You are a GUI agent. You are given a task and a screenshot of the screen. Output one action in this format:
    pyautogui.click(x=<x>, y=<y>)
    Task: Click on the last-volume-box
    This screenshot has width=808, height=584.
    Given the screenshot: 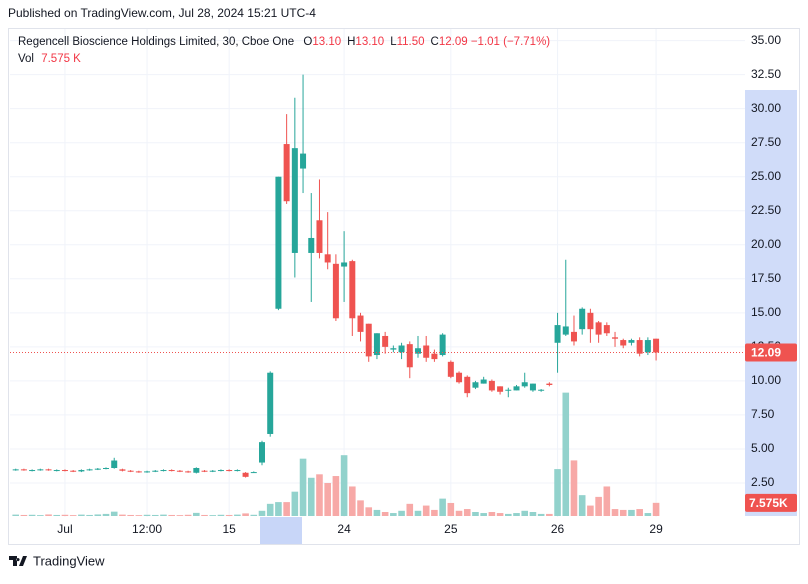 What is the action you would take?
    pyautogui.click(x=771, y=502)
    